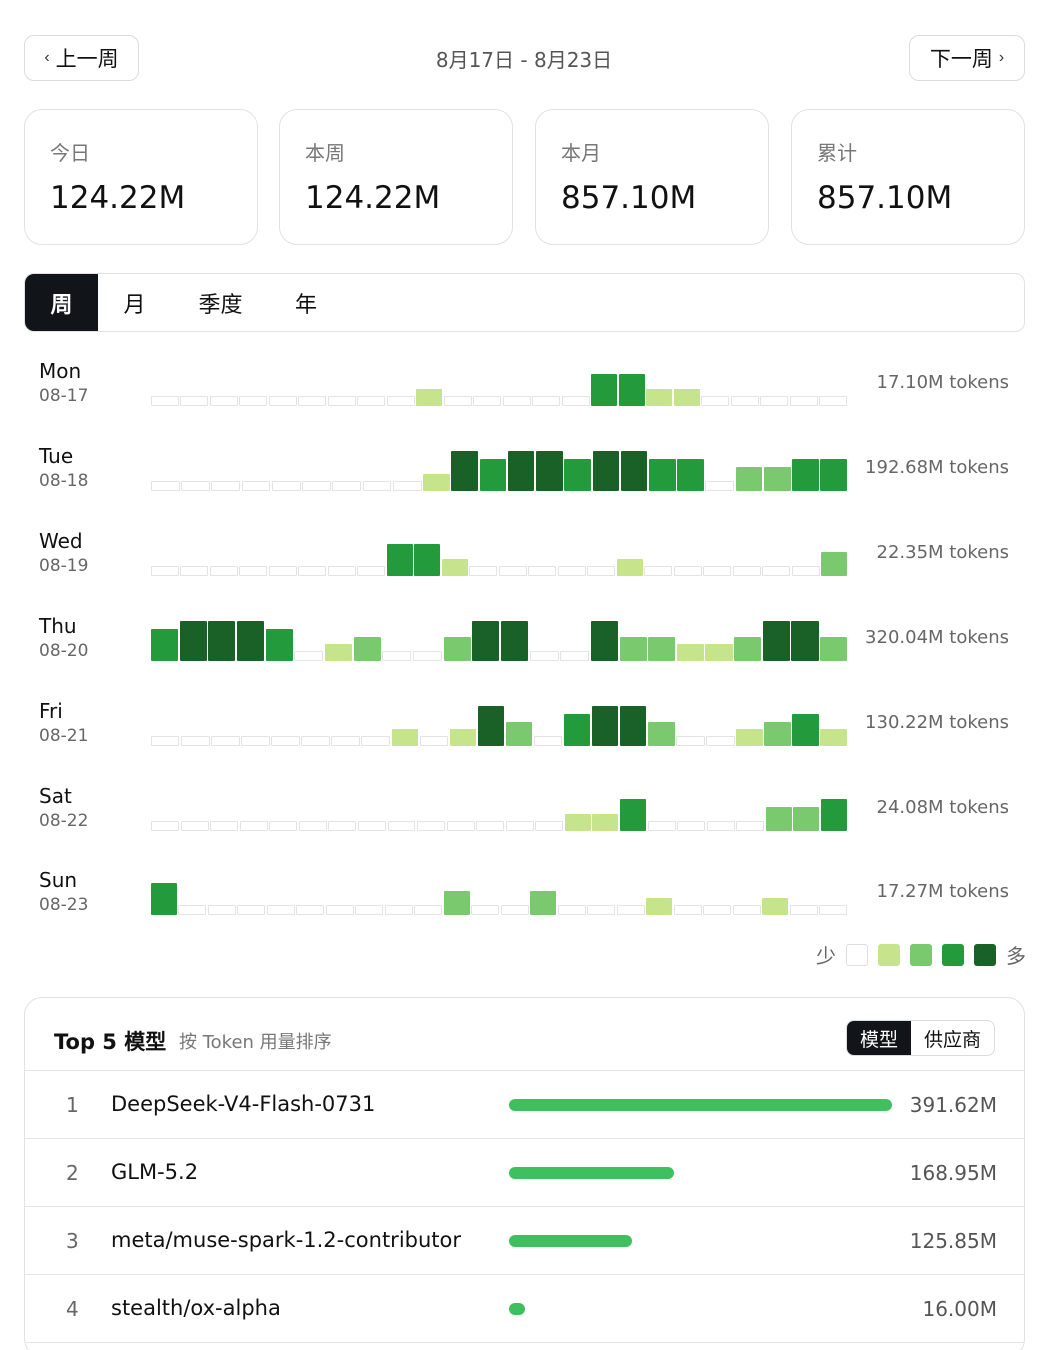  Describe the element at coordinates (524, 1104) in the screenshot. I see `model-row: 1 DeepSeek-V4-Flash-0731 391.62M` at that location.